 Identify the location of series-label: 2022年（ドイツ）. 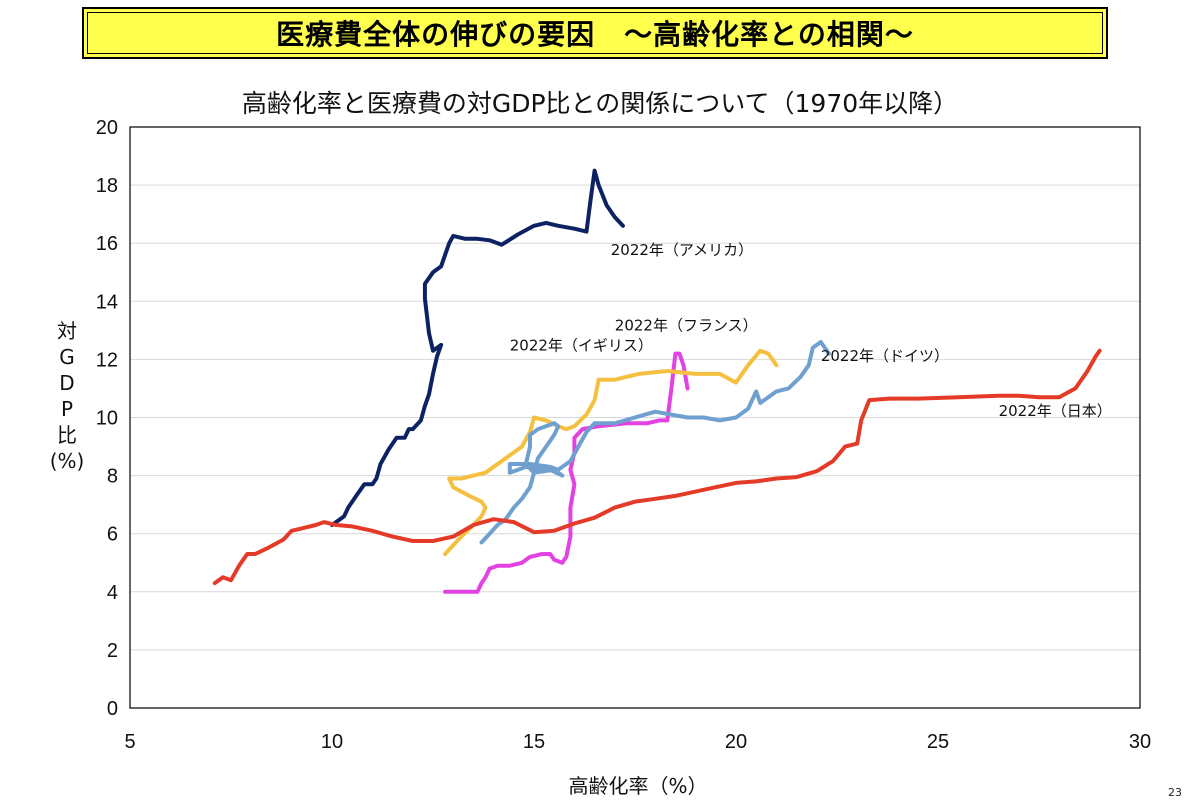
(885, 356).